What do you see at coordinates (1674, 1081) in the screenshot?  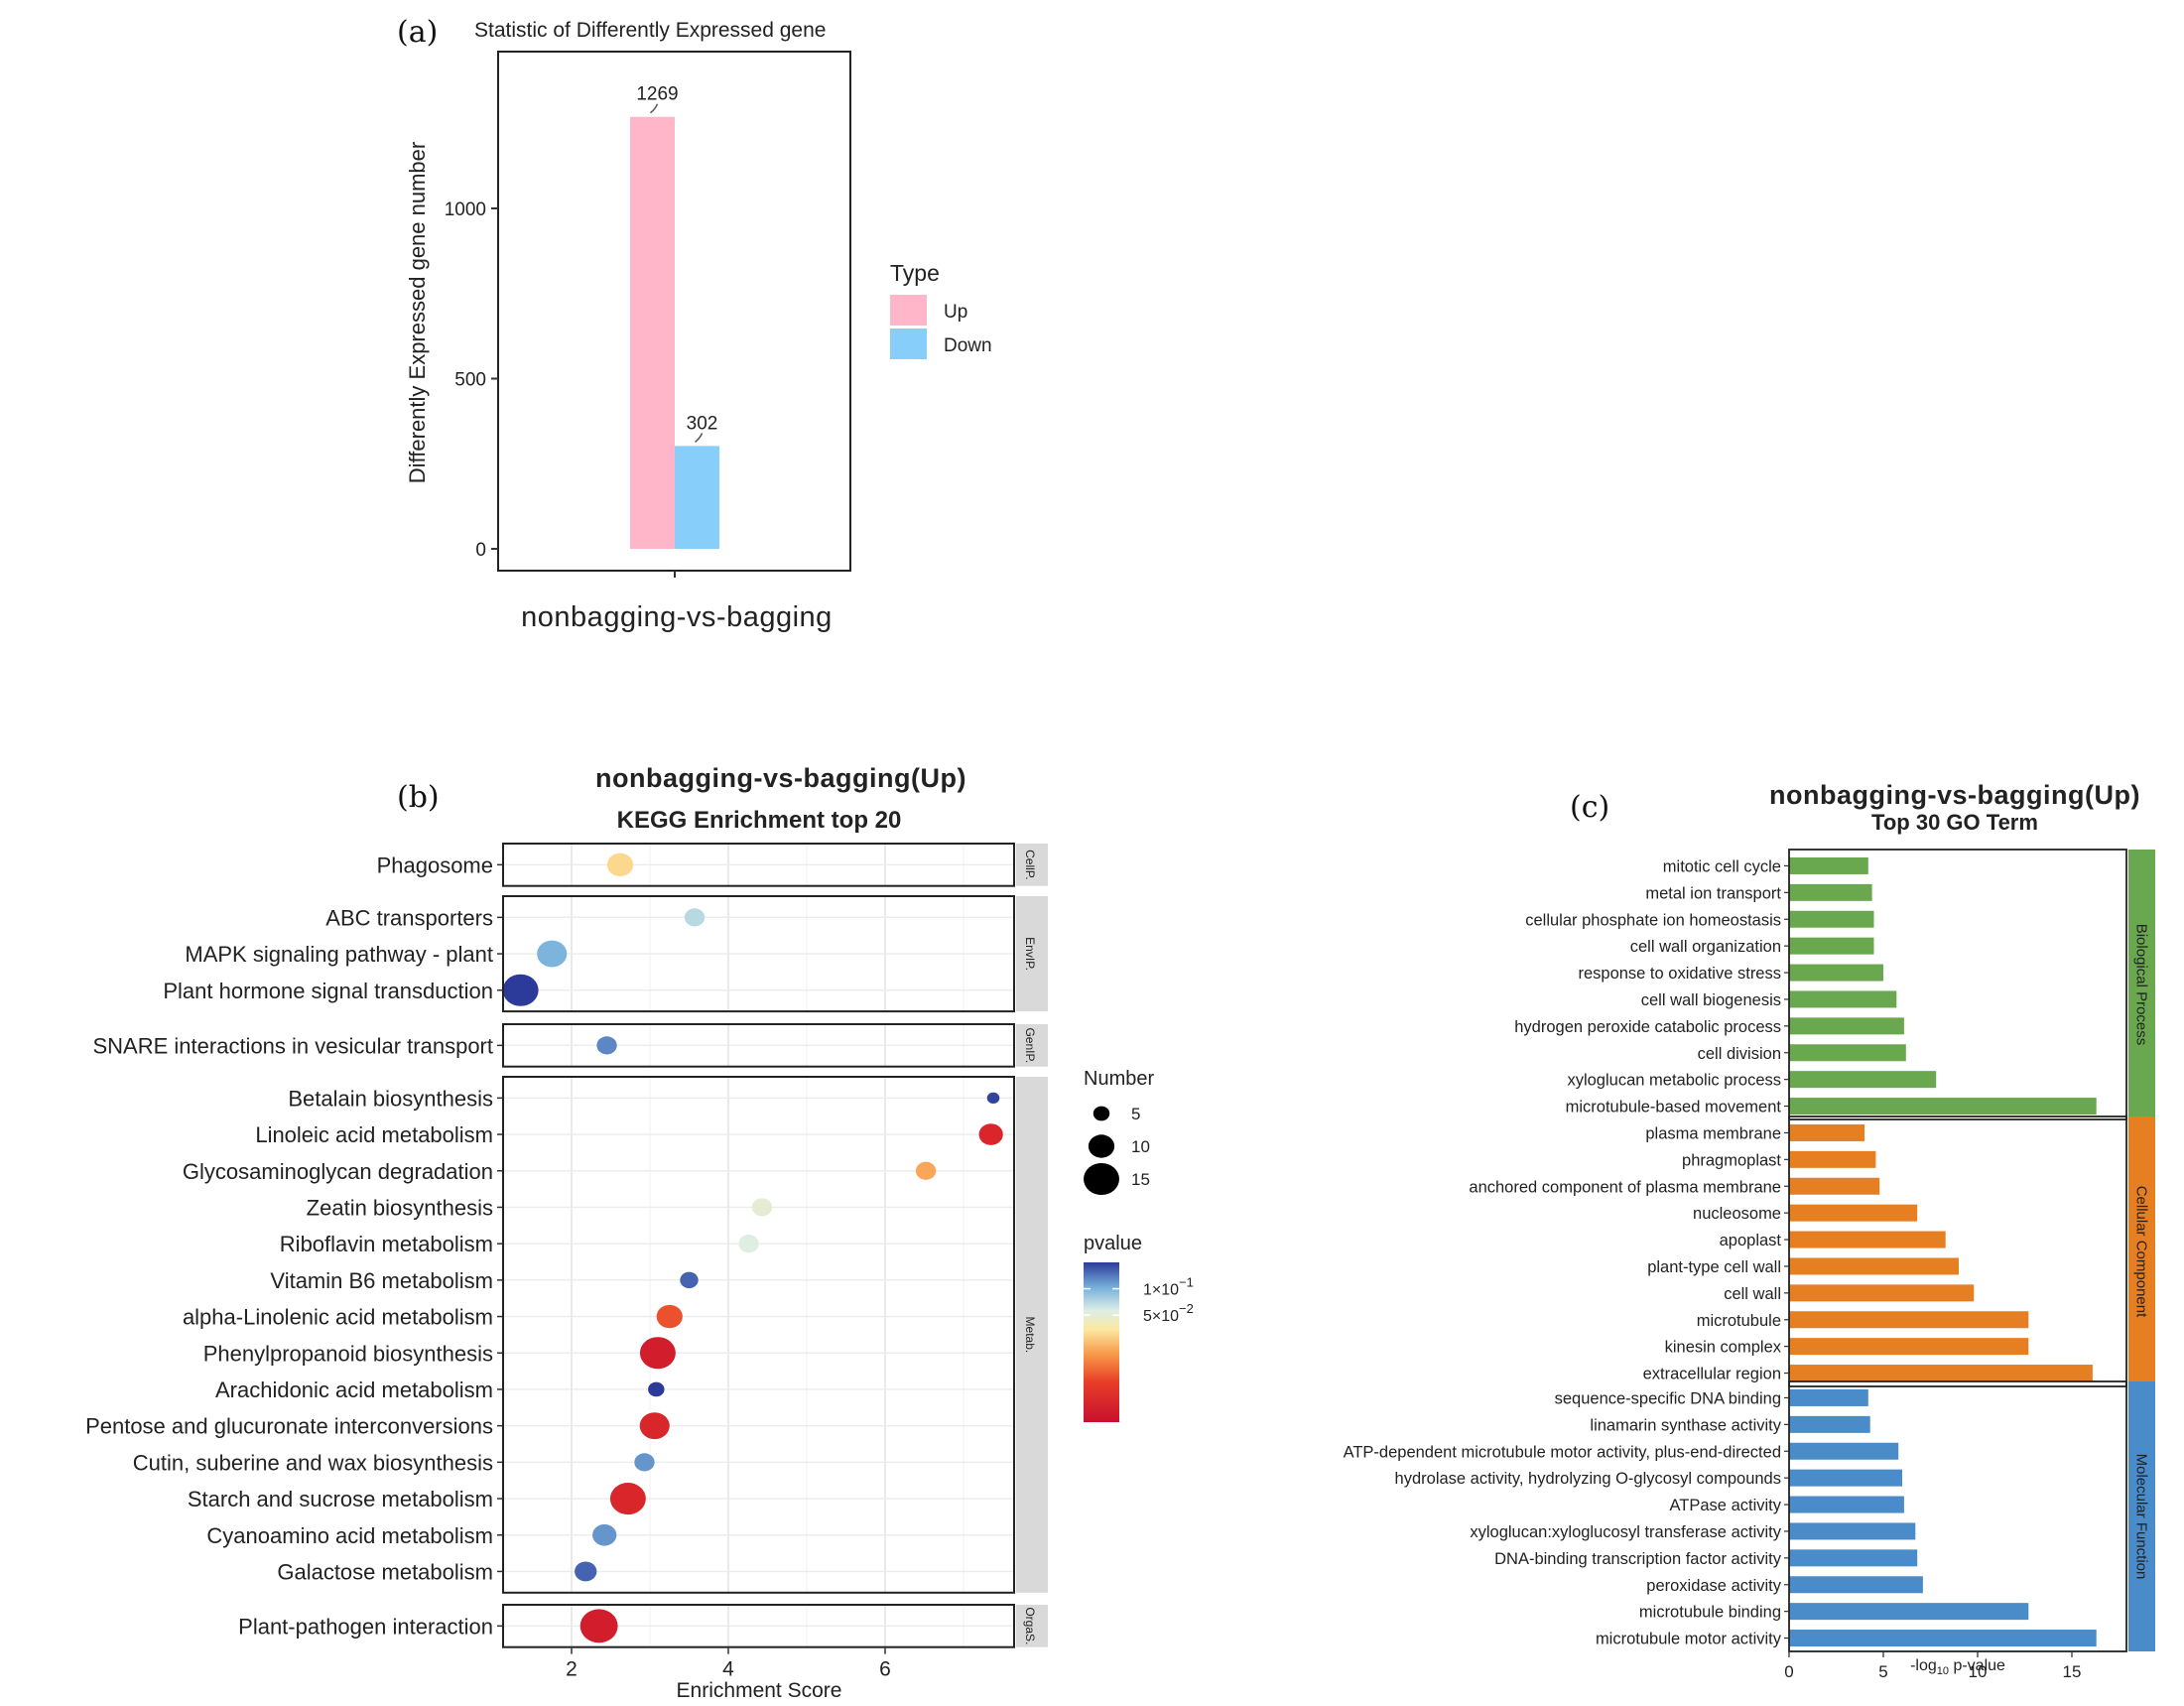 I see `go-term-label-xyloglucan-metabolic-process: xyloglucan metabolic process` at bounding box center [1674, 1081].